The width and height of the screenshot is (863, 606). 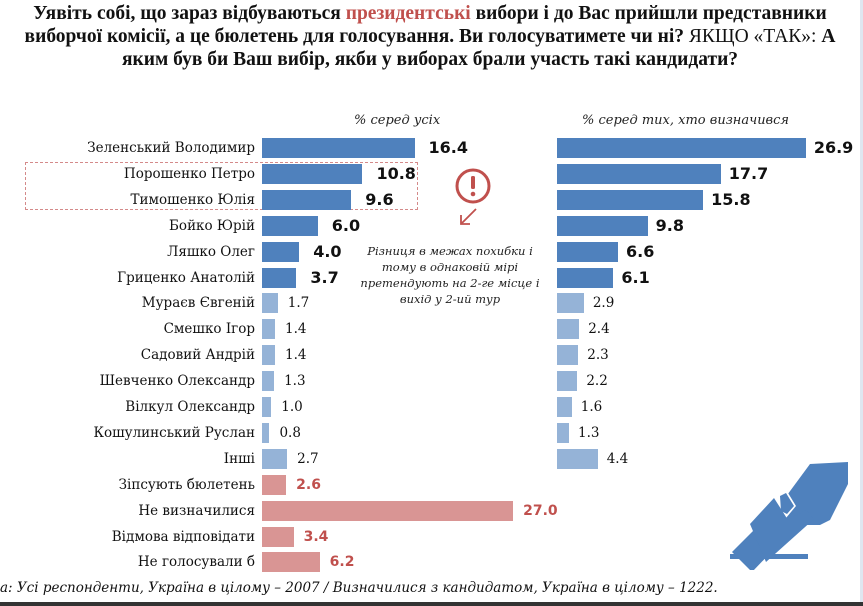 What do you see at coordinates (298, 303) in the screenshot?
I see `value-label-all: 1.7` at bounding box center [298, 303].